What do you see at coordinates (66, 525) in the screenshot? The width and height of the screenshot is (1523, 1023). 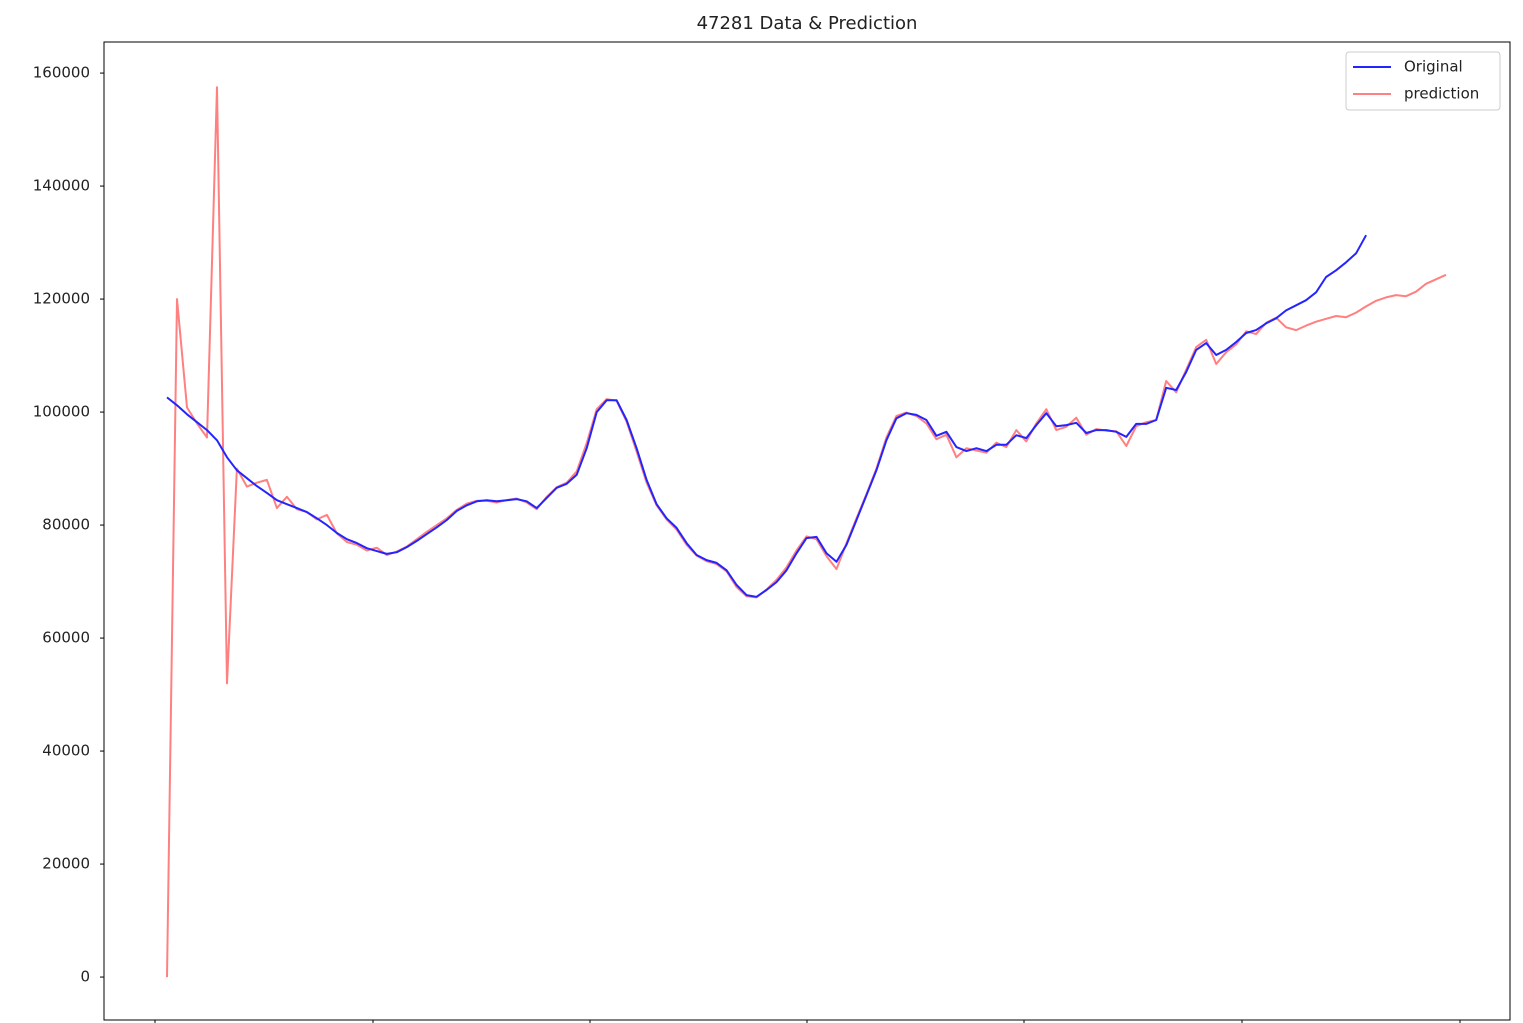 I see `y-tick-label: 80000` at bounding box center [66, 525].